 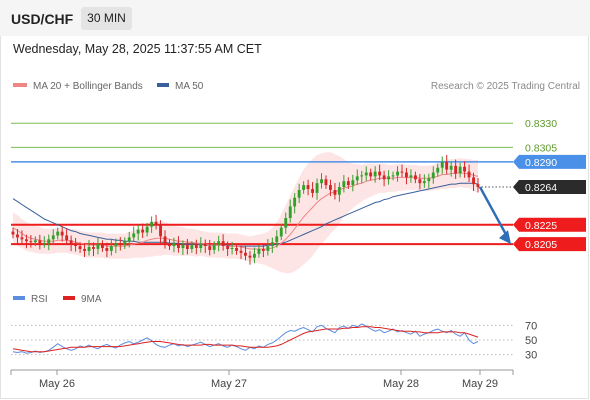 What do you see at coordinates (82, 299) in the screenshot?
I see `legend-9ma: 9MA` at bounding box center [82, 299].